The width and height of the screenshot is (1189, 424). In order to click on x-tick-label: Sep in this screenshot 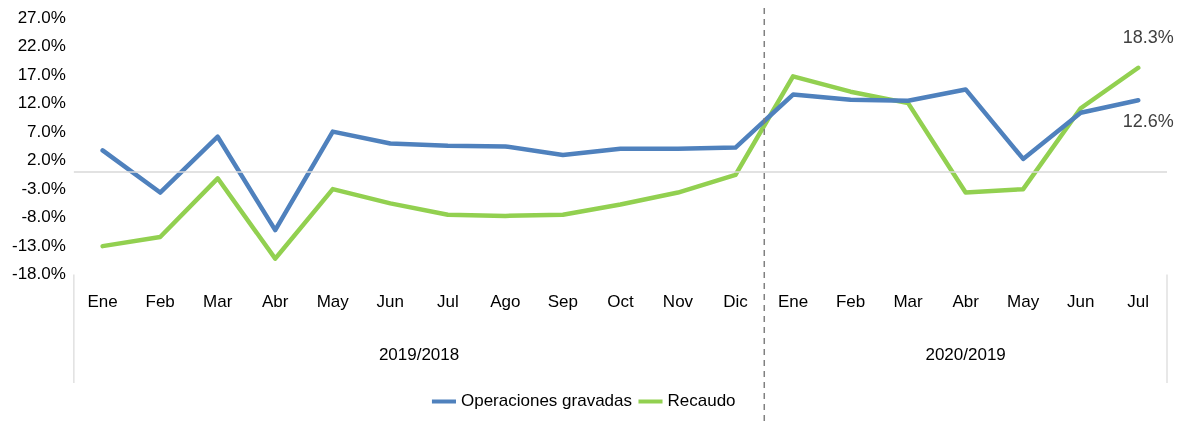, I will do `click(563, 302)`.